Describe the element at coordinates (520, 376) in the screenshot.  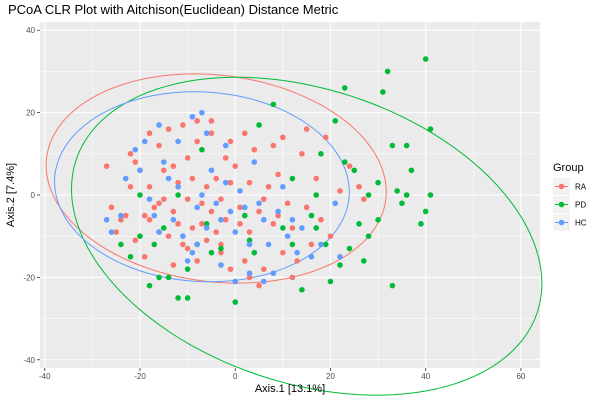
I see `x-tick-label: 60` at that location.